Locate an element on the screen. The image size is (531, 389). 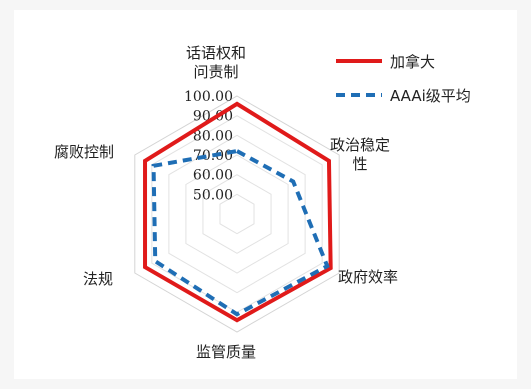
legend-swatch-canada is located at coordinates (359, 61).